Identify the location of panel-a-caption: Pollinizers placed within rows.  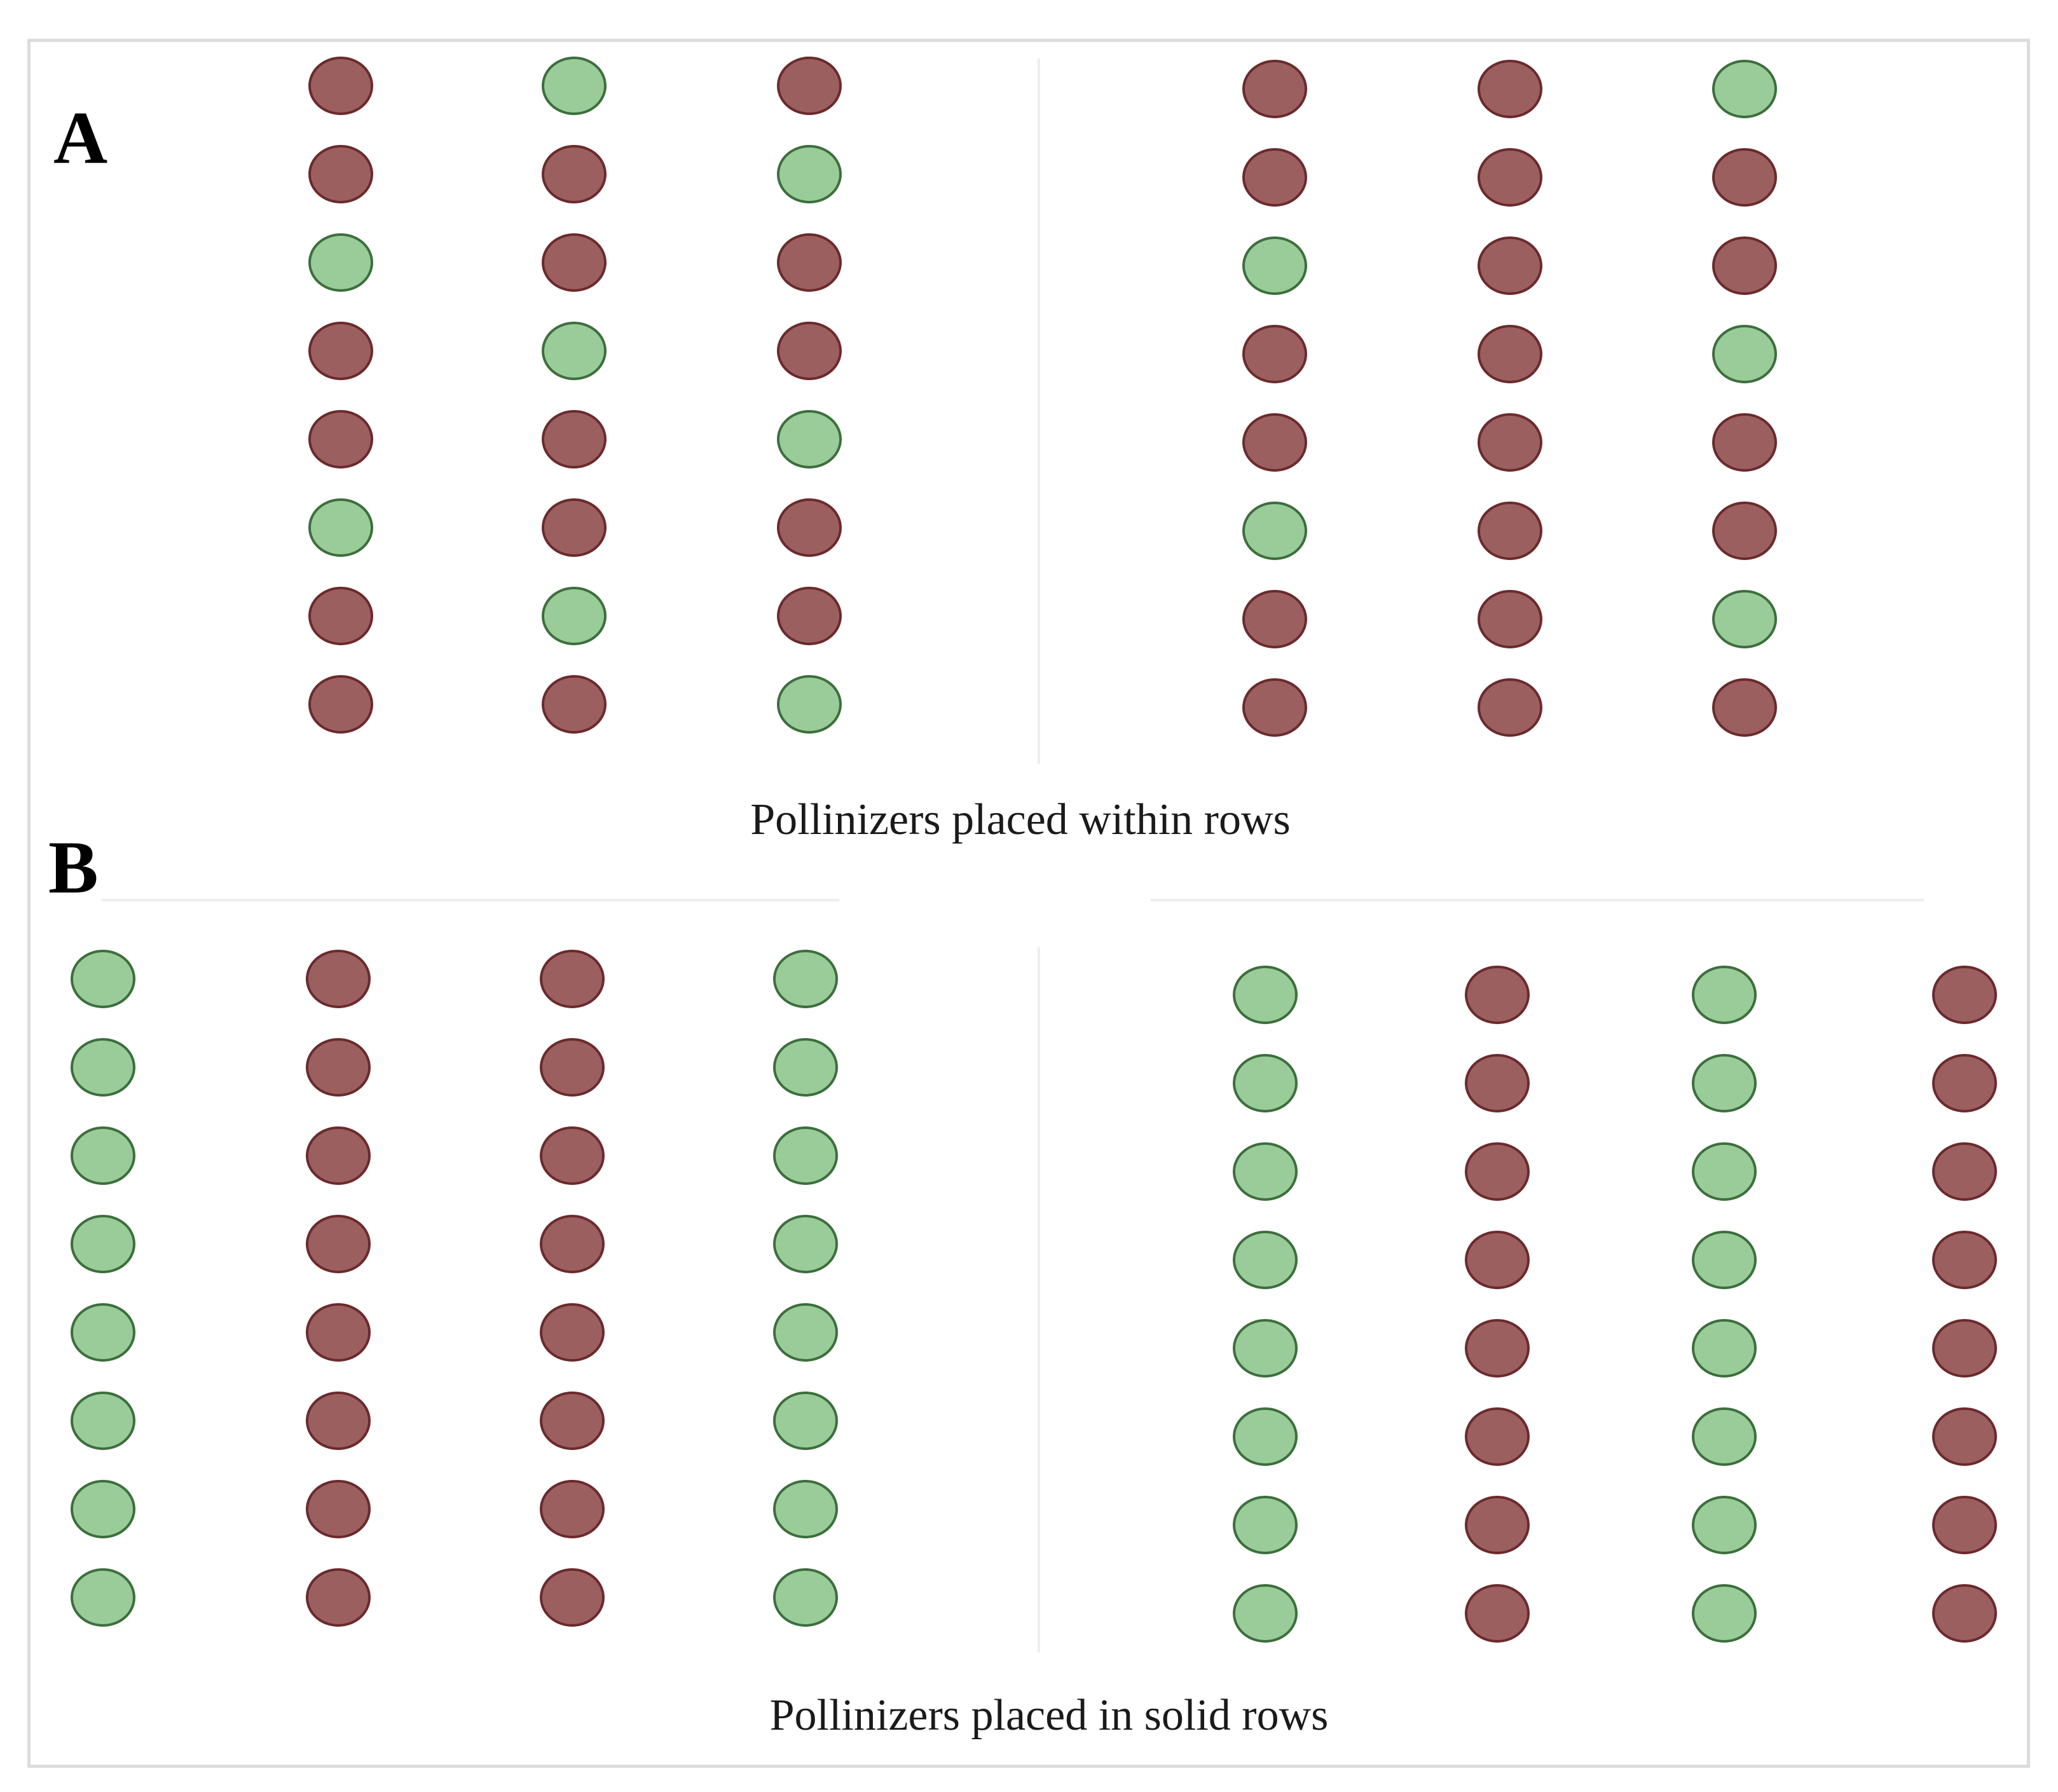
(1020, 820).